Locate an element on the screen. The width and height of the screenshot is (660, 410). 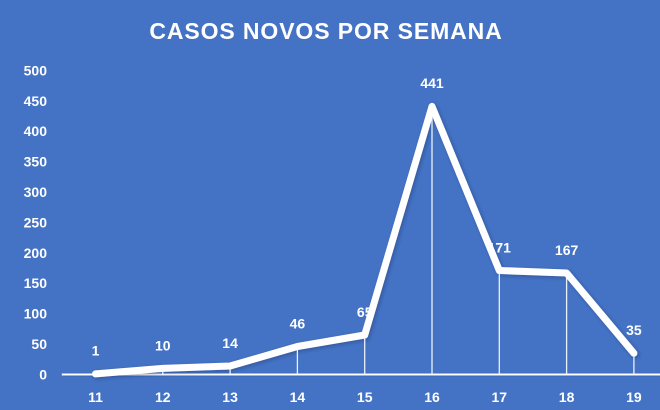
svg-text: 65 is located at coordinates (365, 312).